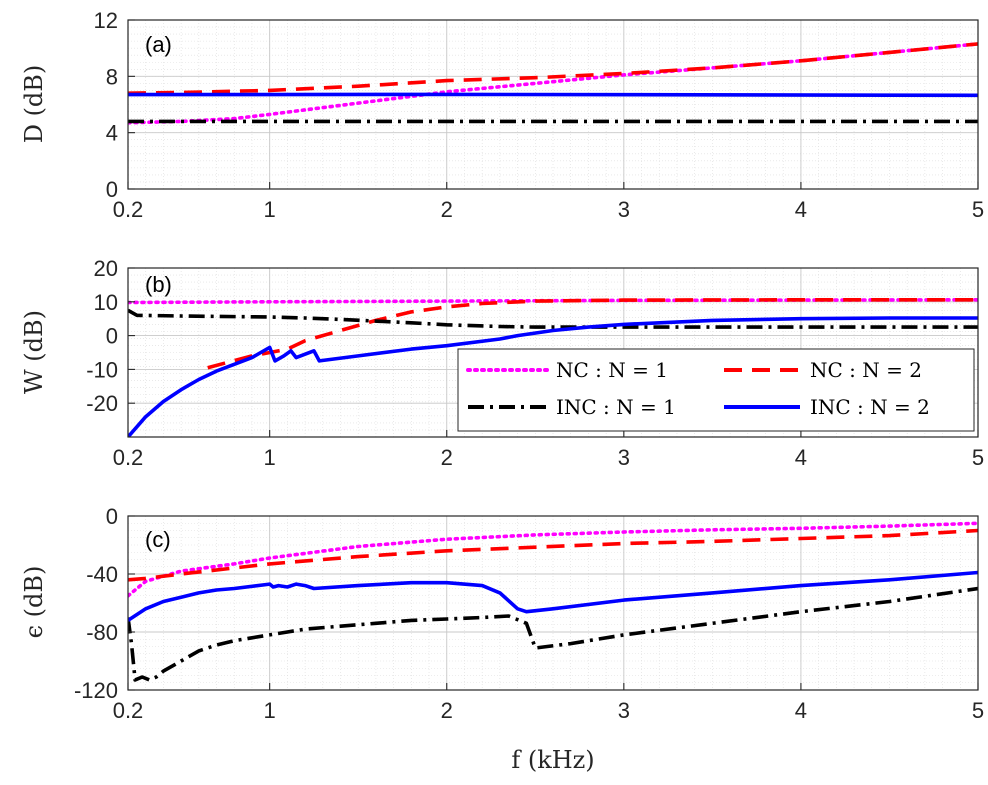 The image size is (988, 785). I want to click on panel-b-y-ticks: -20 -10 0 10 20, so click(110, 336).